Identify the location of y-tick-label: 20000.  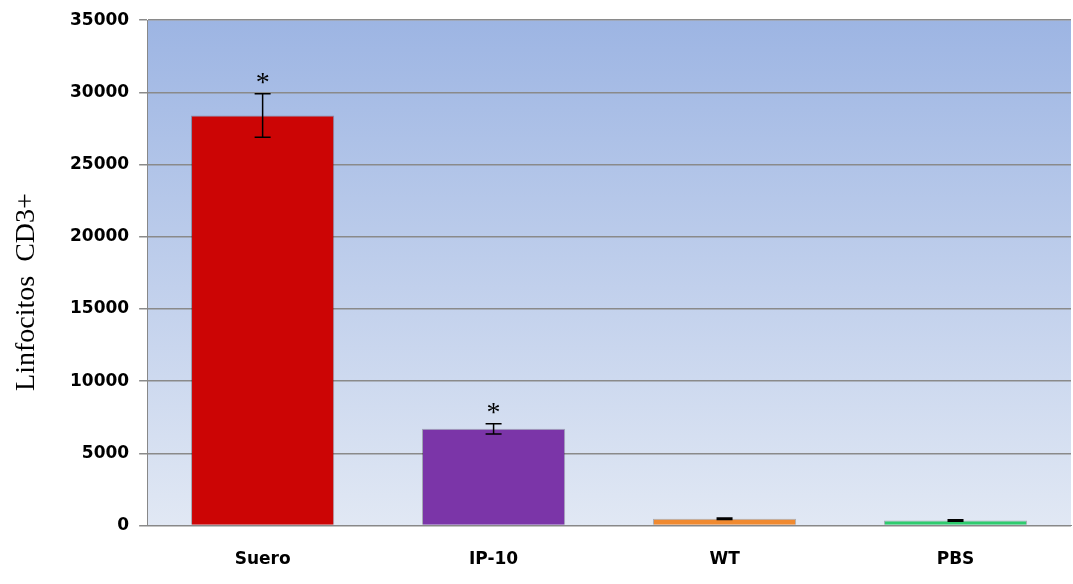
(99, 235).